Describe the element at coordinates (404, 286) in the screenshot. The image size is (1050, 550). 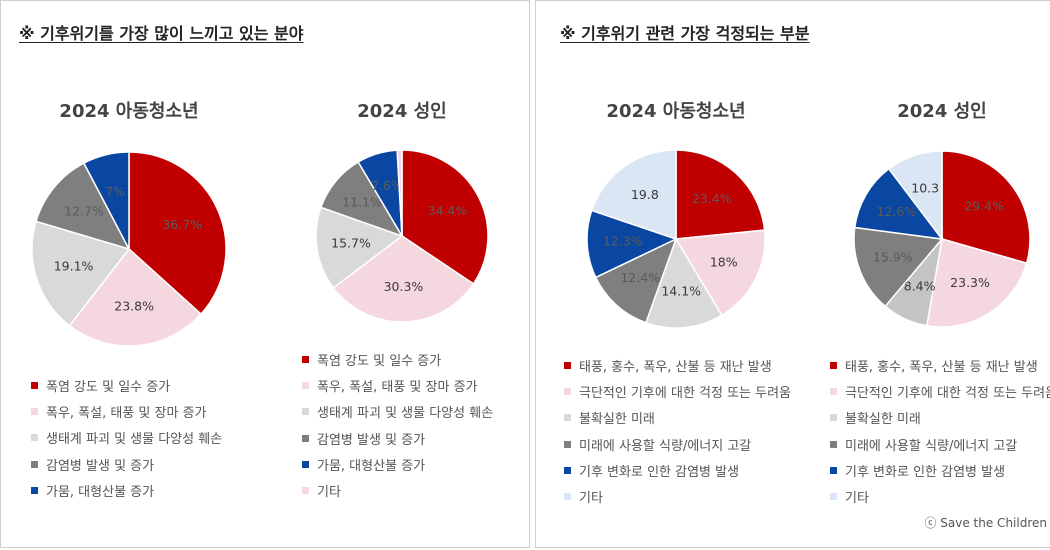
I see `slice-label: 30.3%` at that location.